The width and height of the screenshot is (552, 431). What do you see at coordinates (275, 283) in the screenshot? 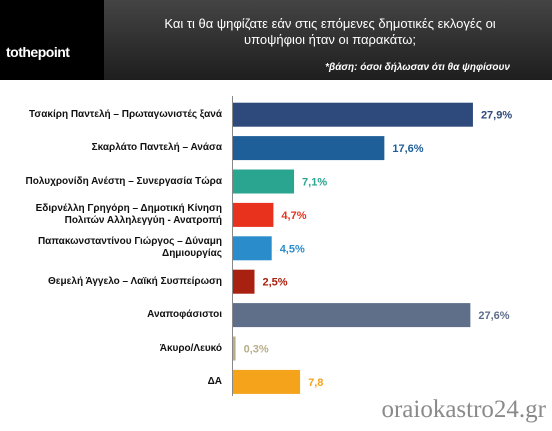
I see `value-label: 2,5%` at bounding box center [275, 283].